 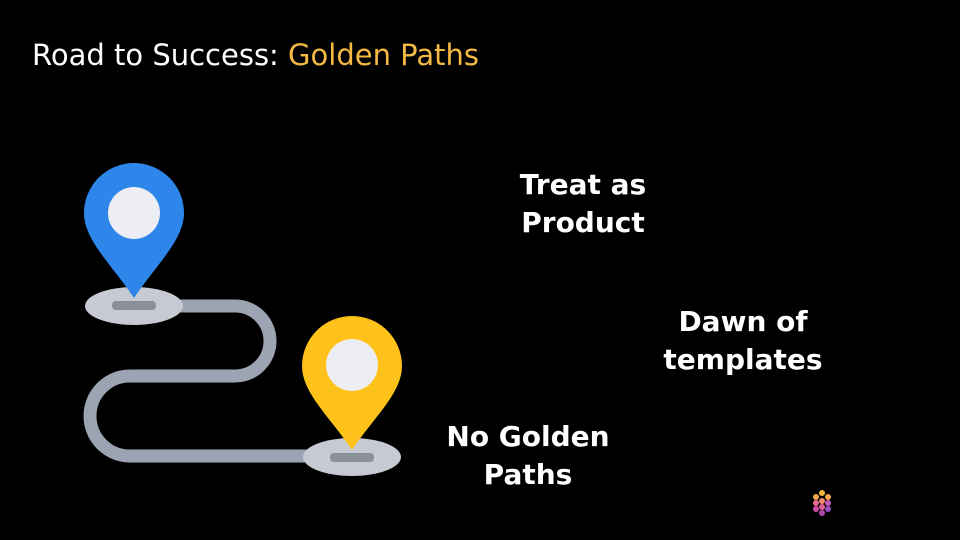 I want to click on milestone-line: Treat as, so click(x=583, y=184).